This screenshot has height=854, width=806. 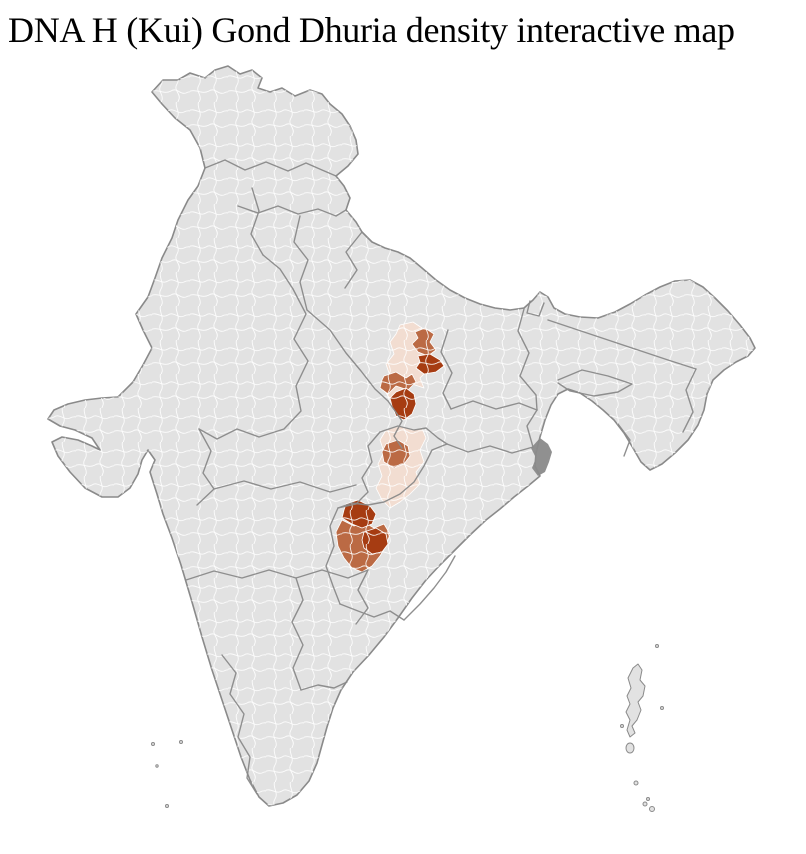 What do you see at coordinates (413, 435) in the screenshot?
I see `state-border-chhattisgarh-north` at bounding box center [413, 435].